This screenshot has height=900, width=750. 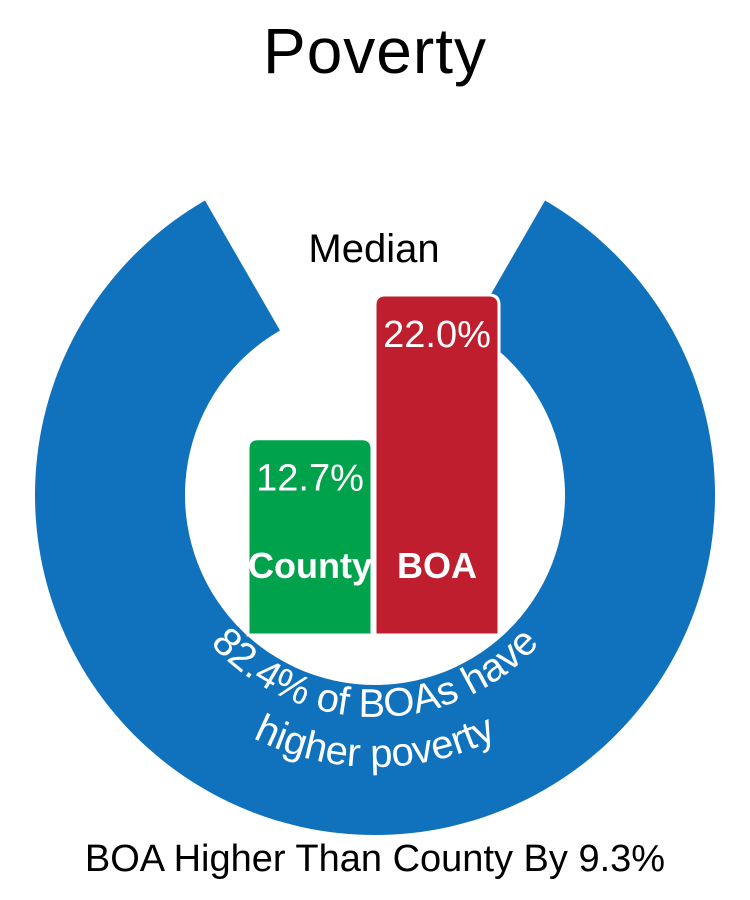 I want to click on bar-value-label-boa: 22.0%, so click(x=437, y=335).